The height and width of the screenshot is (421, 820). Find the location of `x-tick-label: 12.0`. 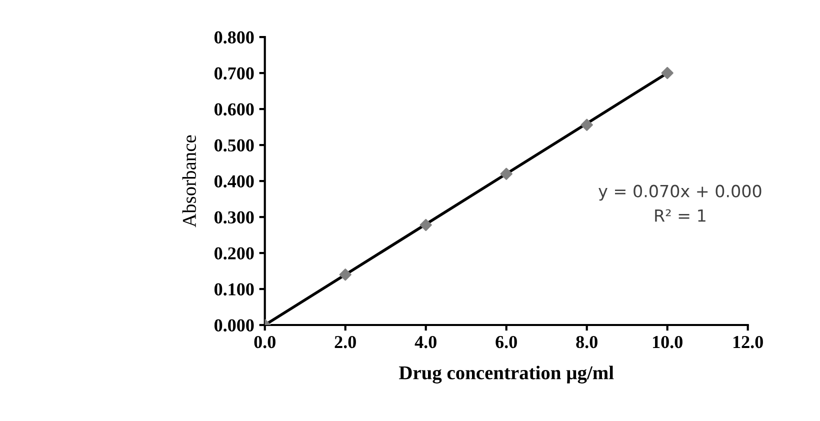

x-tick-label: 12.0 is located at coordinates (748, 342).